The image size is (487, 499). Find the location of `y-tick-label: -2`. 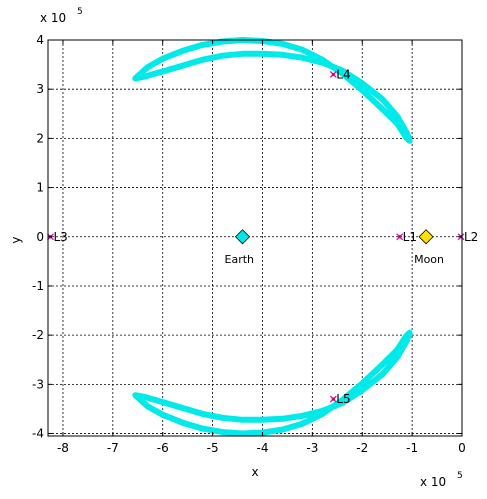

y-tick-label: -2 is located at coordinates (38, 335).